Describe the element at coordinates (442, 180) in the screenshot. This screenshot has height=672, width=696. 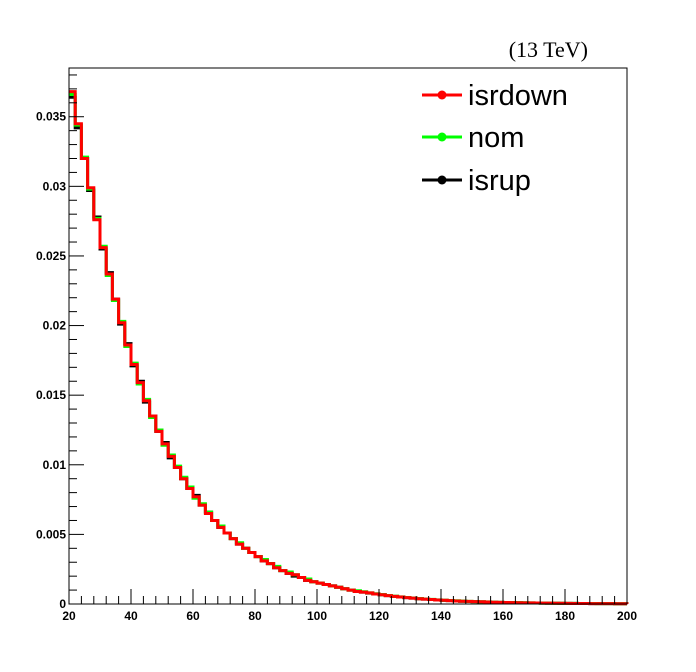
I see `legend-marker-isrup` at that location.